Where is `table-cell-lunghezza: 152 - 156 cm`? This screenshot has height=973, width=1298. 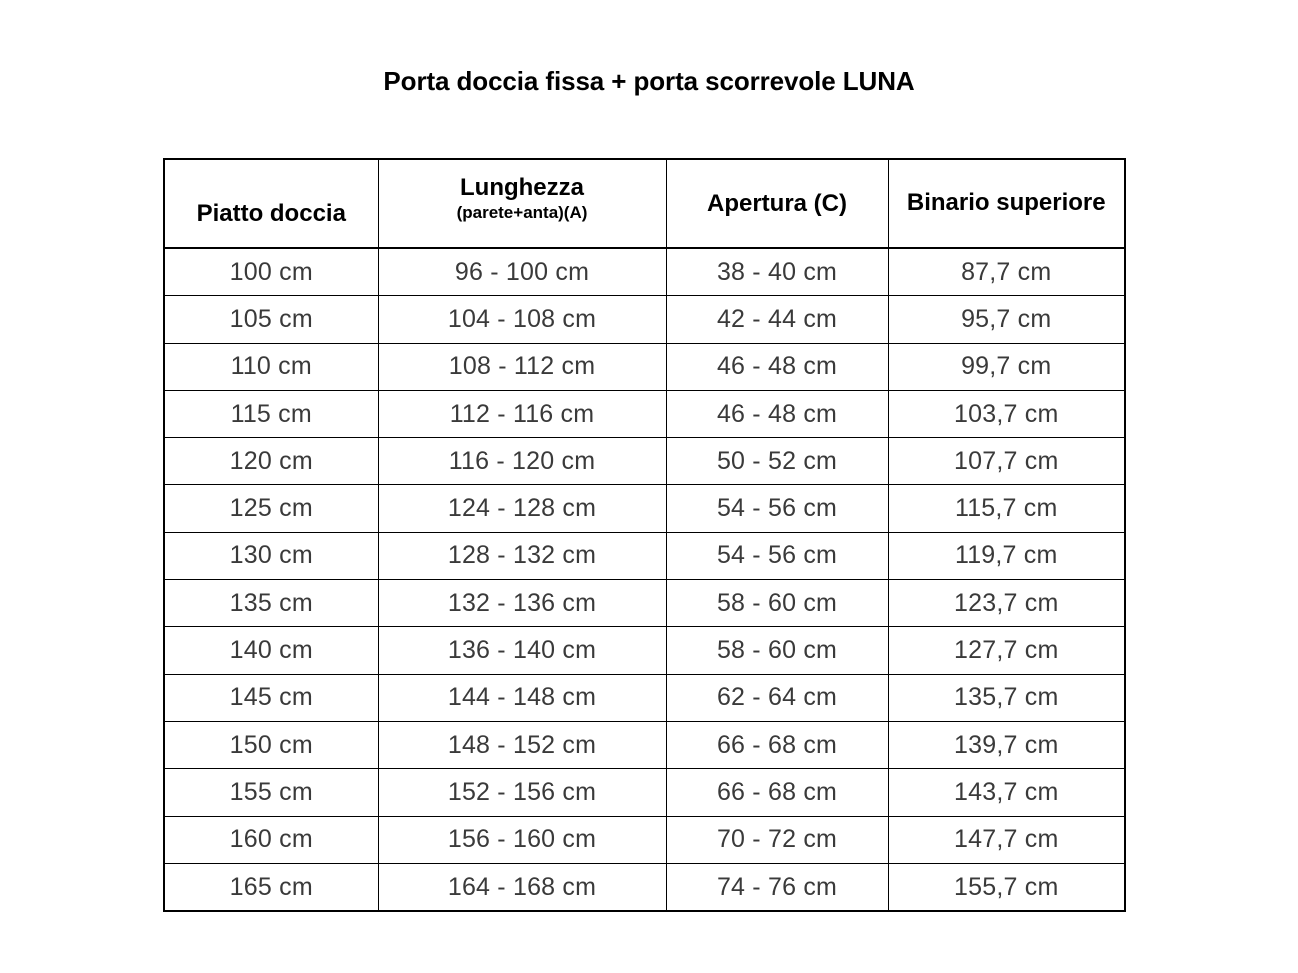
table-cell-lunghezza: 152 - 156 cm is located at coordinates (522, 792).